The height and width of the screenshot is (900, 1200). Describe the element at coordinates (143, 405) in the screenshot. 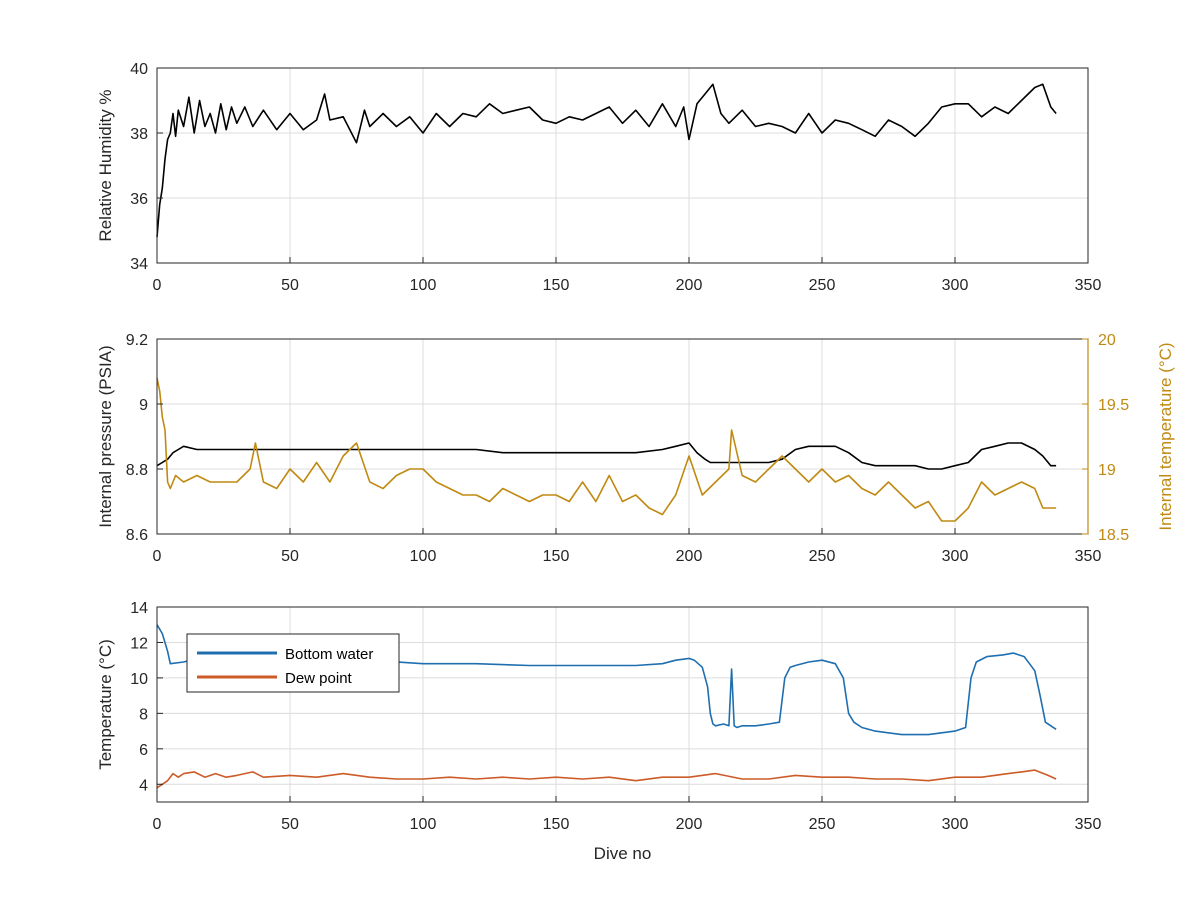

I see `y-tick-label: 9` at that location.